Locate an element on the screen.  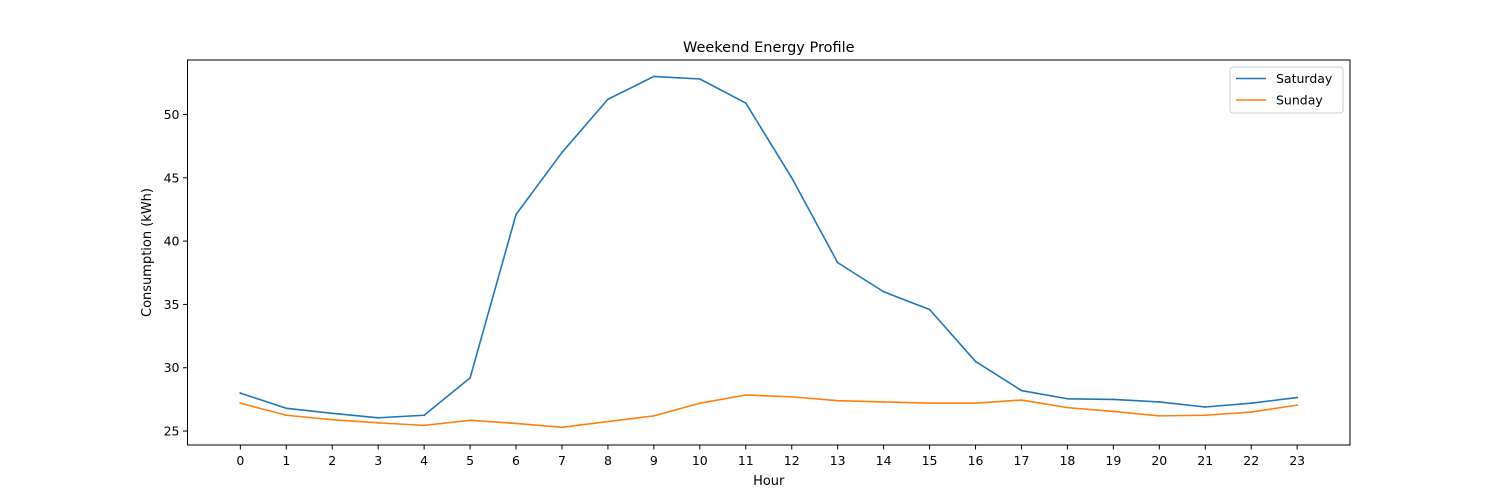
y-tick-label: 50 is located at coordinates (172, 114).